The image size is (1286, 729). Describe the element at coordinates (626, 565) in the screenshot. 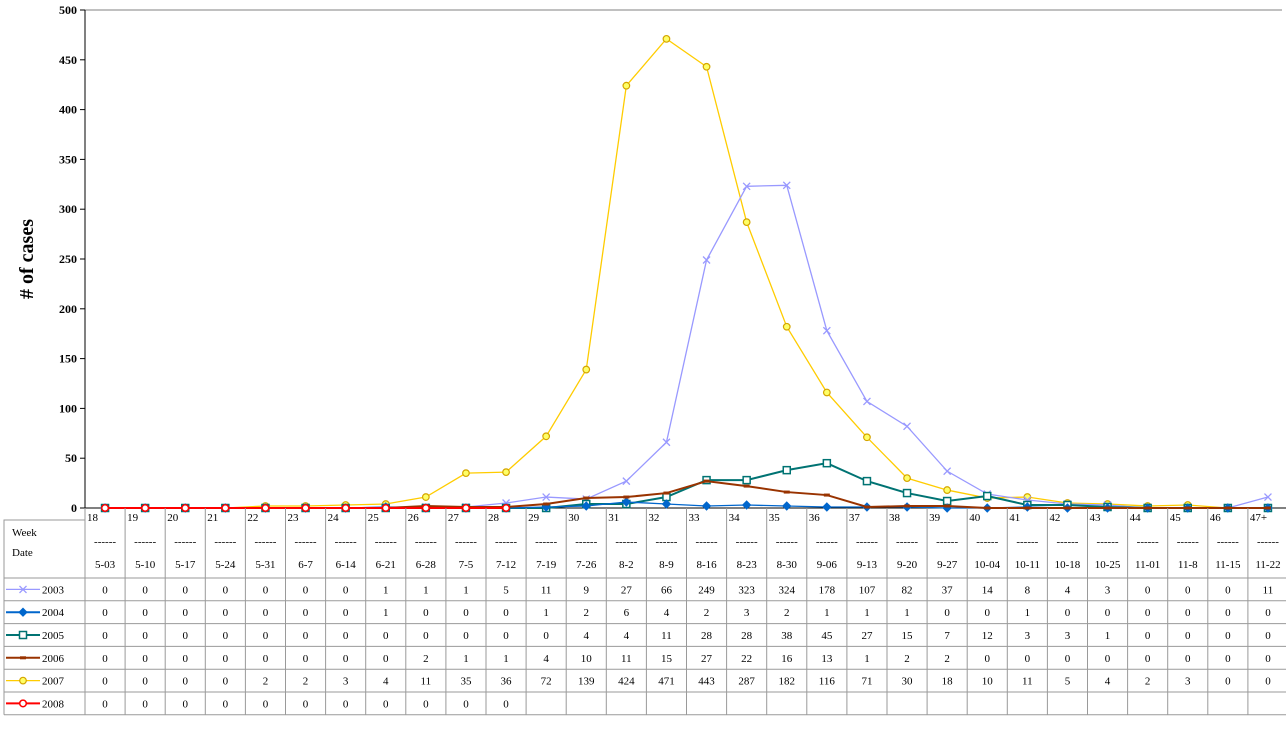

I see `date-label: 8-2` at that location.